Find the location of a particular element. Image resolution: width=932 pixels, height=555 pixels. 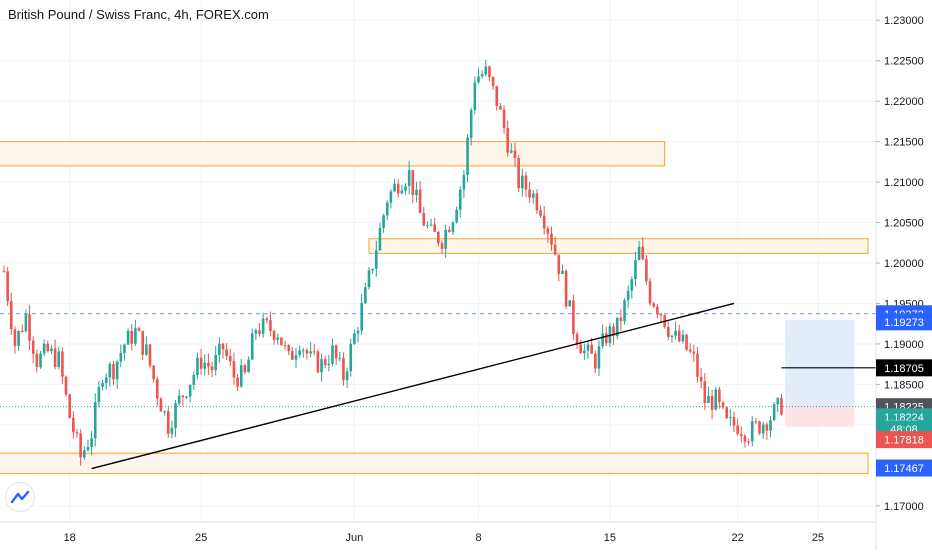

price-tick-label: 1.23000 is located at coordinates (904, 21).